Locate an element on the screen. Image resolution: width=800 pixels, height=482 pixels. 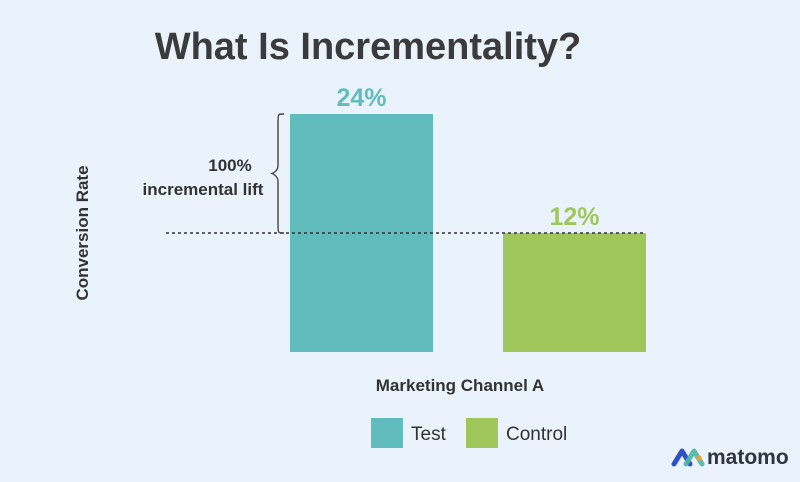
data-label-test: 24% is located at coordinates (361, 98).